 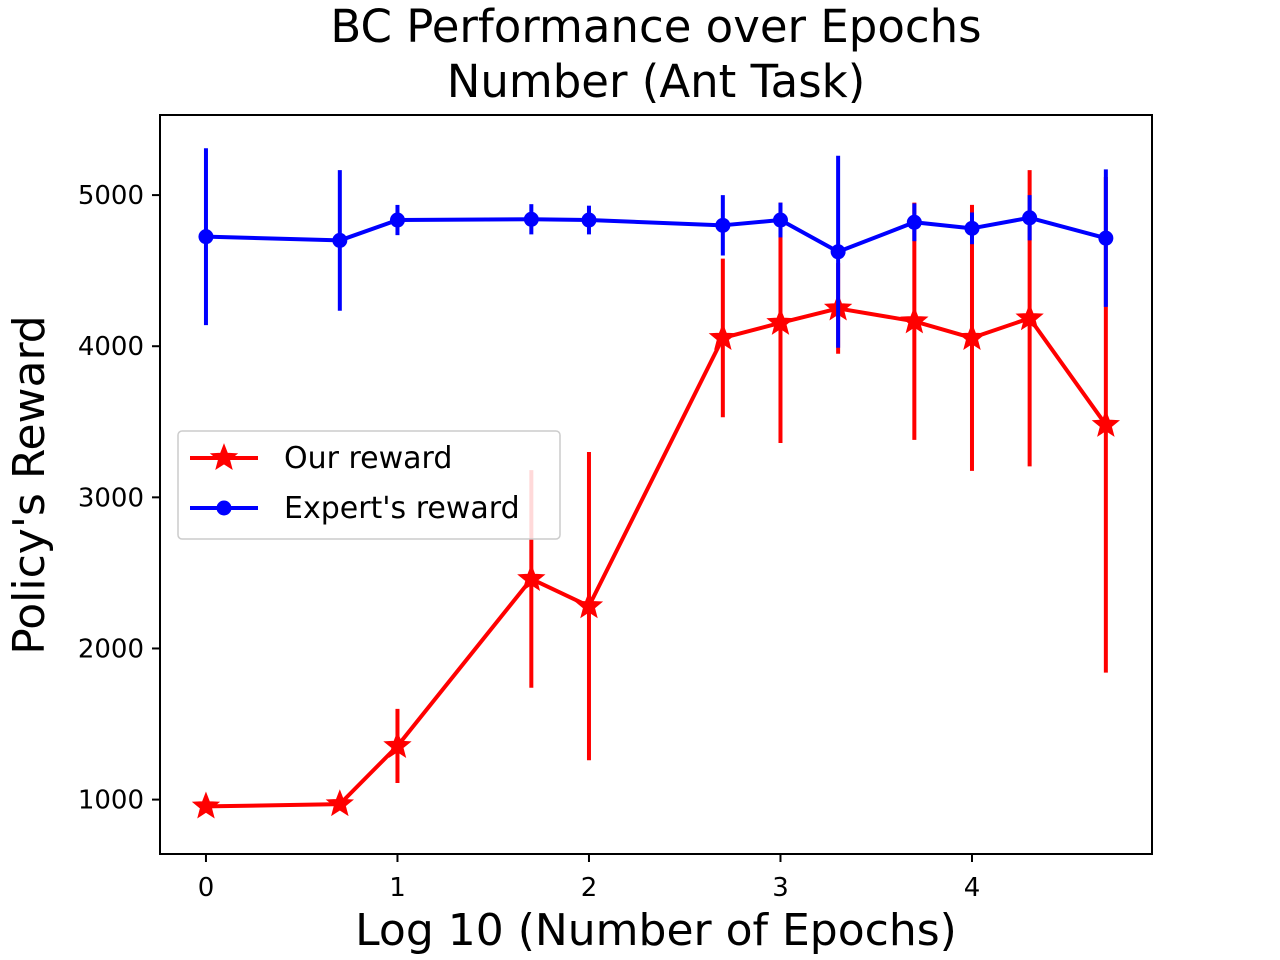 I want to click on y-tick-label: 4000, so click(x=111, y=347).